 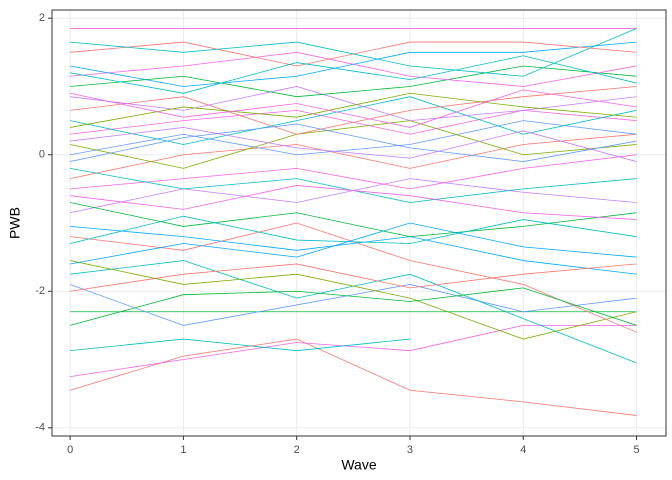 I want to click on x-tick-label: 5, so click(x=636, y=450).